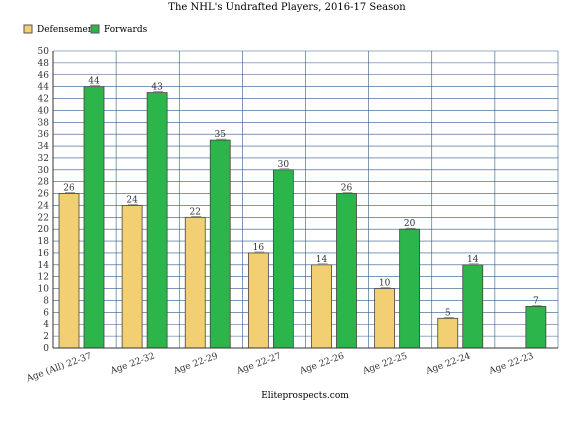 The width and height of the screenshot is (575, 423). I want to click on y-tick-label: 34, so click(44, 147).